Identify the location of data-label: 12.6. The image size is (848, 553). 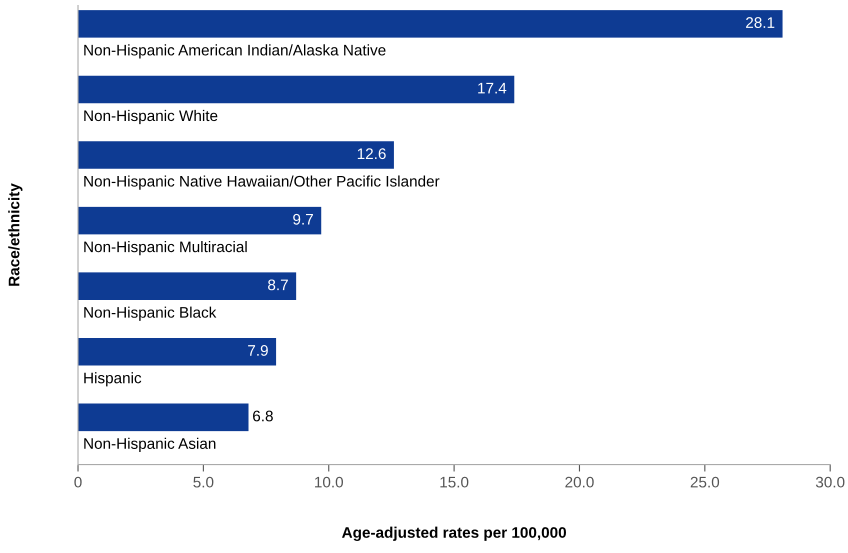
(372, 154).